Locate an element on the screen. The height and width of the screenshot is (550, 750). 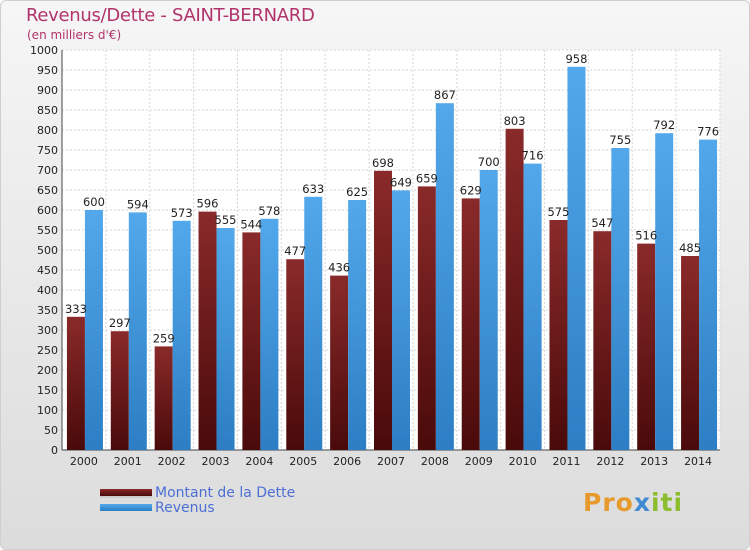
value-label-revenus: 625 is located at coordinates (357, 192).